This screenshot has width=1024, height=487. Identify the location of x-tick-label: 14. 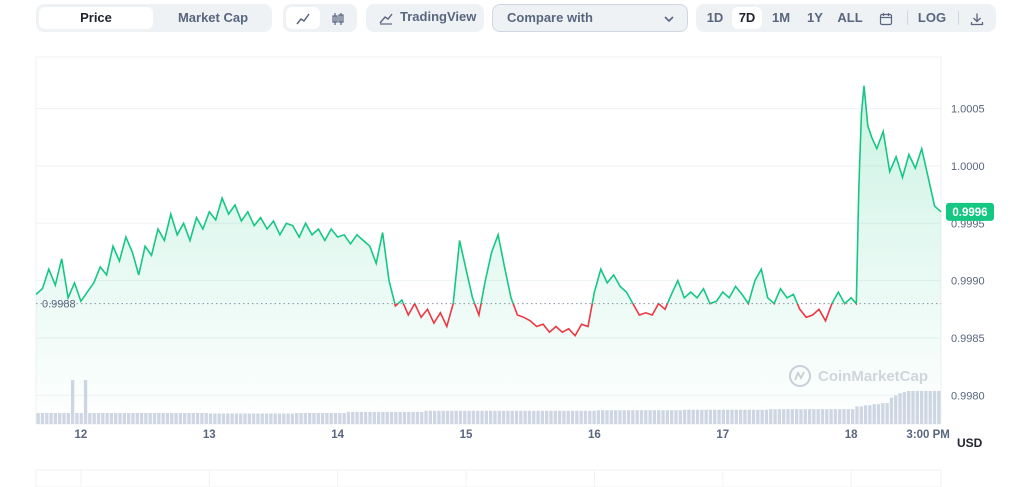
(337, 435).